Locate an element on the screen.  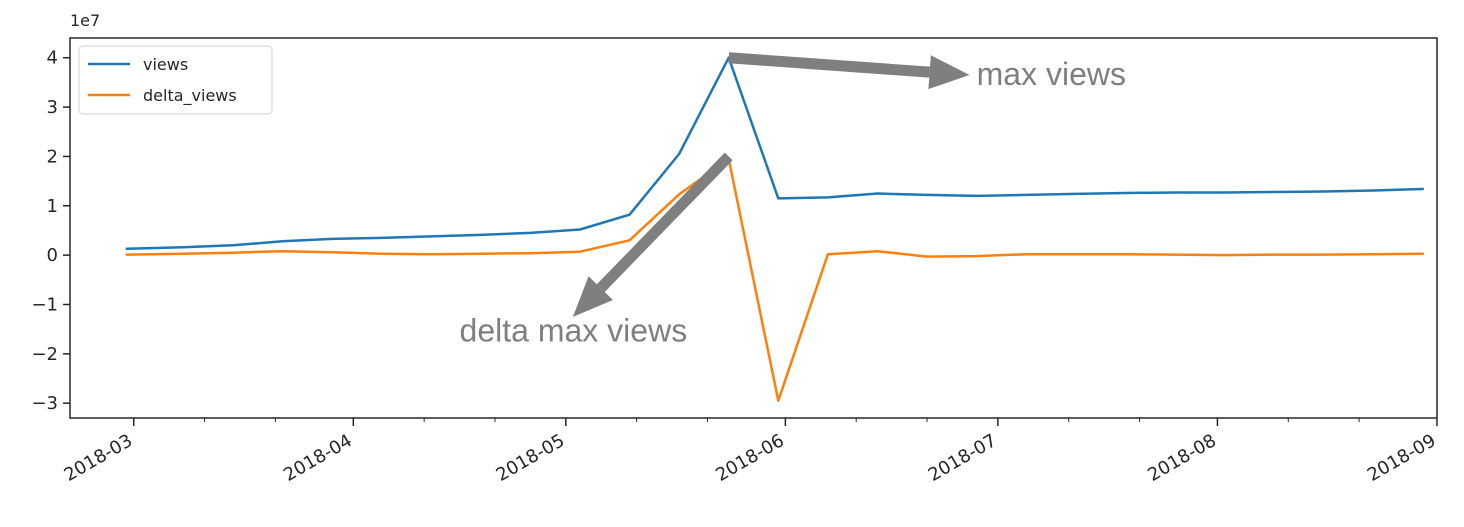
legend-entry-views: views is located at coordinates (165, 64).